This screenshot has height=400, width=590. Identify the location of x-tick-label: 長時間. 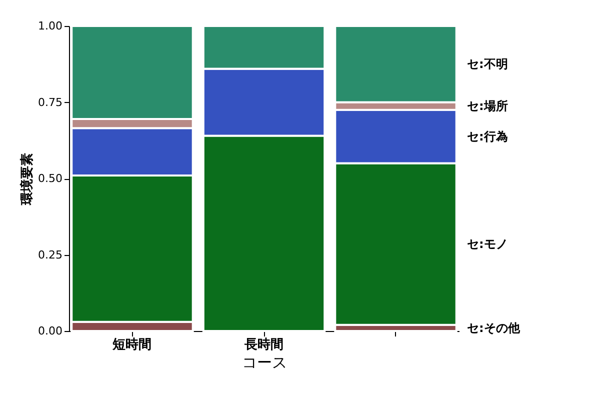
(264, 345).